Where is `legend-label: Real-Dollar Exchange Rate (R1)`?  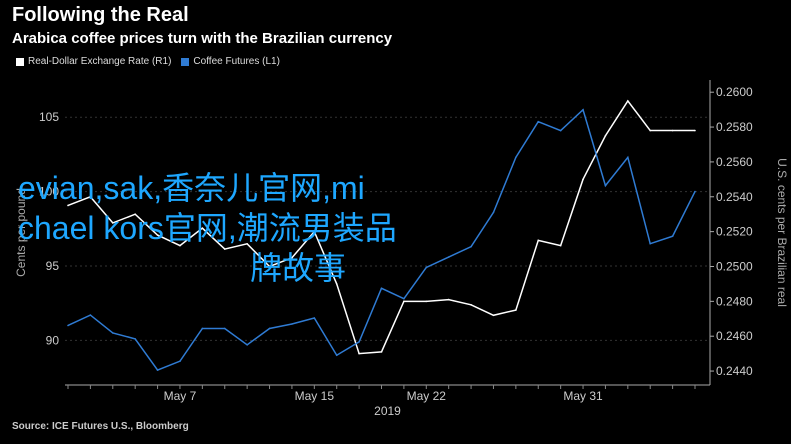 legend-label: Real-Dollar Exchange Rate (R1) is located at coordinates (100, 61).